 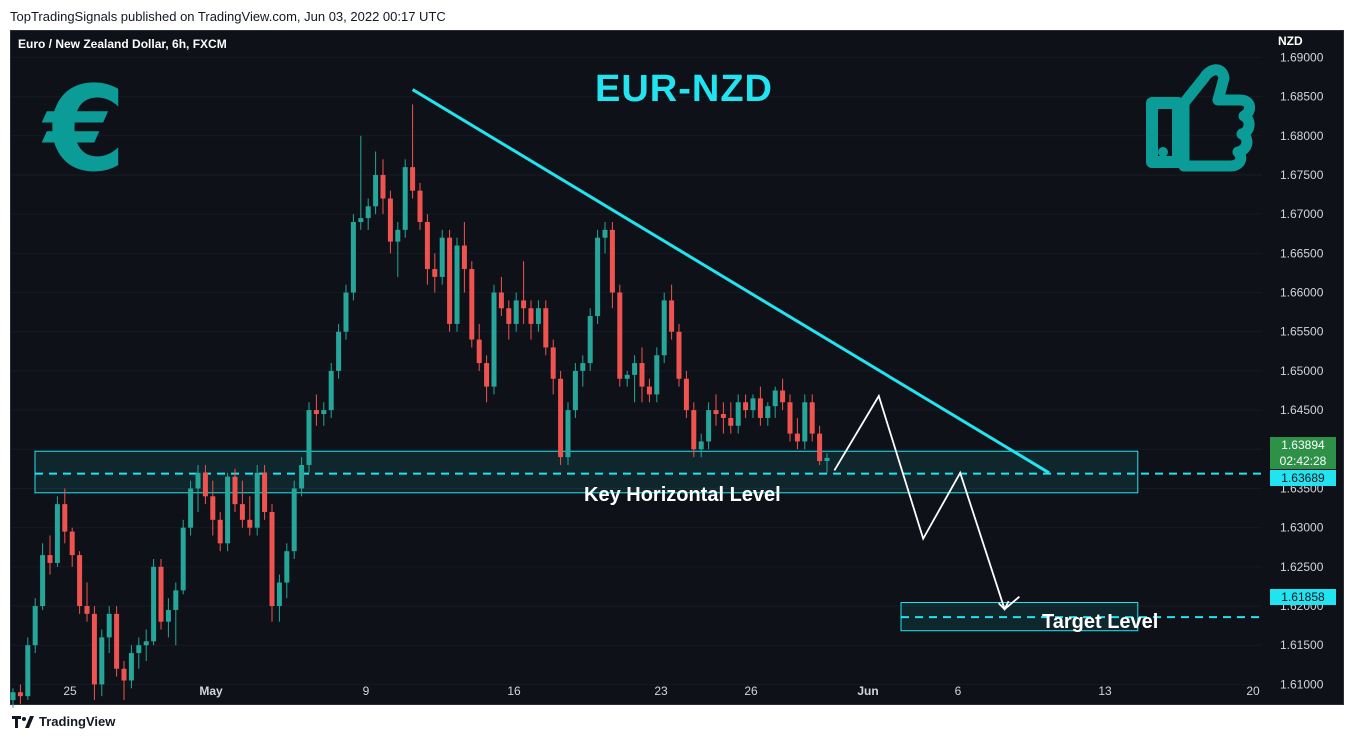 I want to click on y-tick-label: 1.67000, so click(x=1302, y=214).